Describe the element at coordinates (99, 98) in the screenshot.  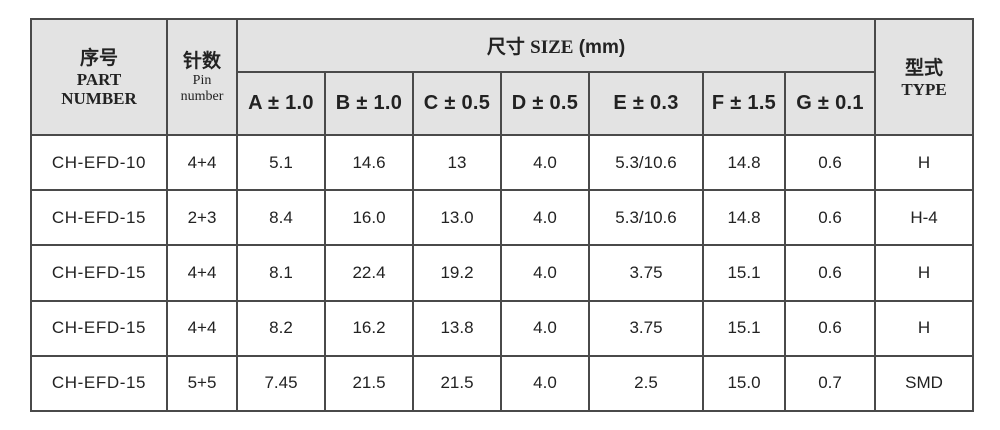
I see `header-part-en2: NUMBER` at that location.